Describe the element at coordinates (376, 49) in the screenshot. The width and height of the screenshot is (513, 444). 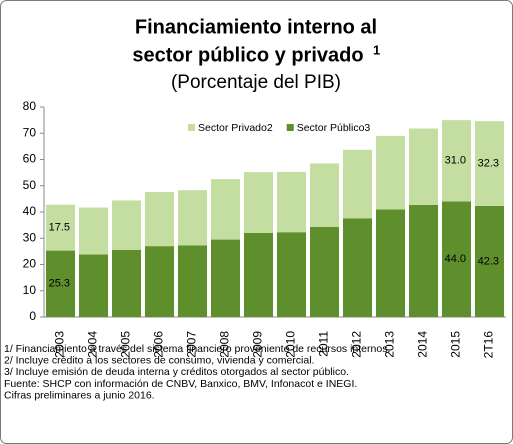
I see `title-note: 1` at that location.